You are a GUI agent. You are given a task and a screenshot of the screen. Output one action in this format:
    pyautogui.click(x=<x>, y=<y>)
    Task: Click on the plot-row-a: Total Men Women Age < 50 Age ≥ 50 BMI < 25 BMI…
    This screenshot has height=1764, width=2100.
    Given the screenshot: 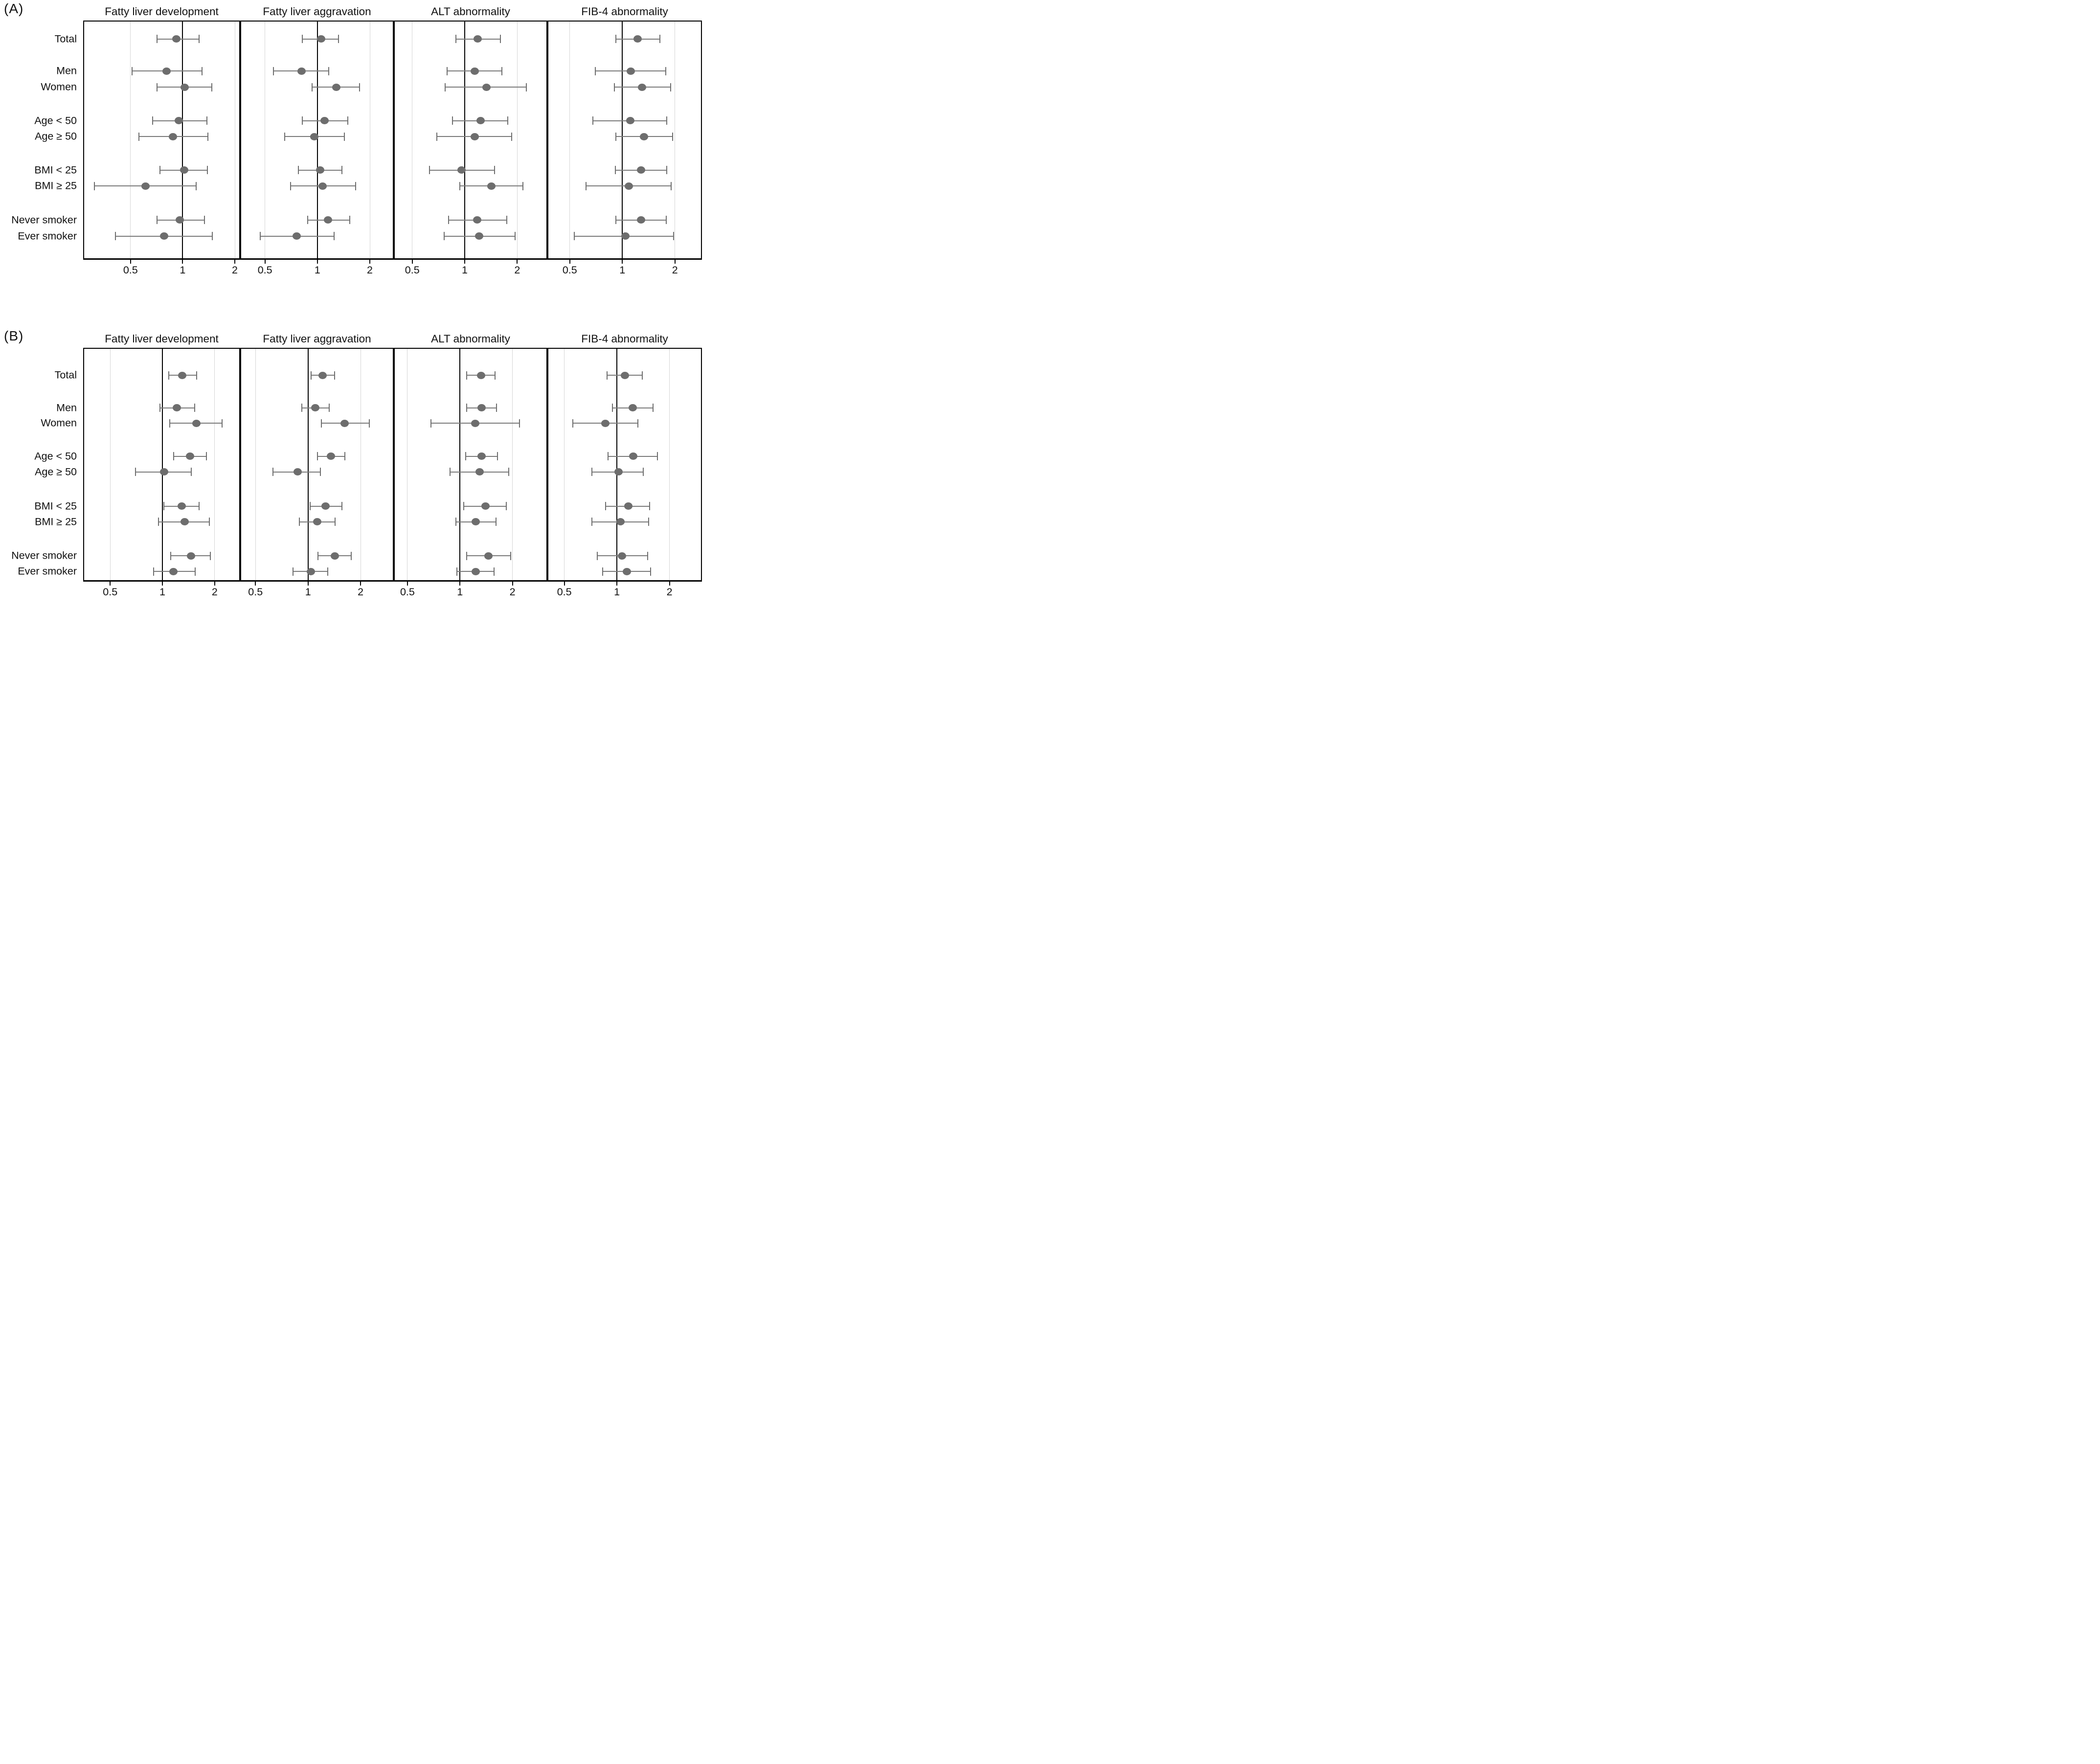 What is the action you would take?
    pyautogui.click(x=352, y=140)
    